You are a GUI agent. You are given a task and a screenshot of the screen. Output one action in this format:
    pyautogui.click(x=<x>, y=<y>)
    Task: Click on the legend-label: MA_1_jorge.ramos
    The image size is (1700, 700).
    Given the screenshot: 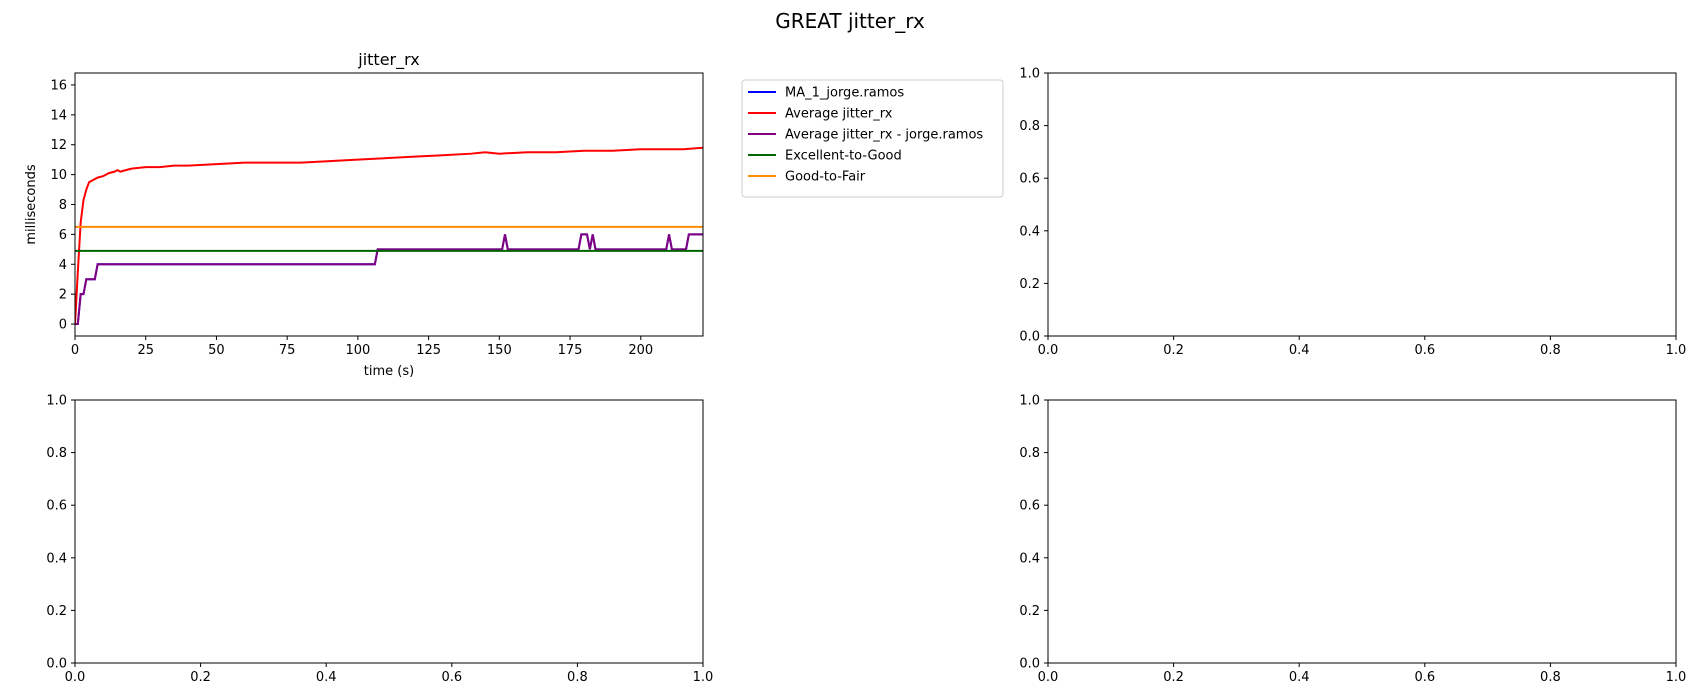 What is the action you would take?
    pyautogui.click(x=844, y=93)
    